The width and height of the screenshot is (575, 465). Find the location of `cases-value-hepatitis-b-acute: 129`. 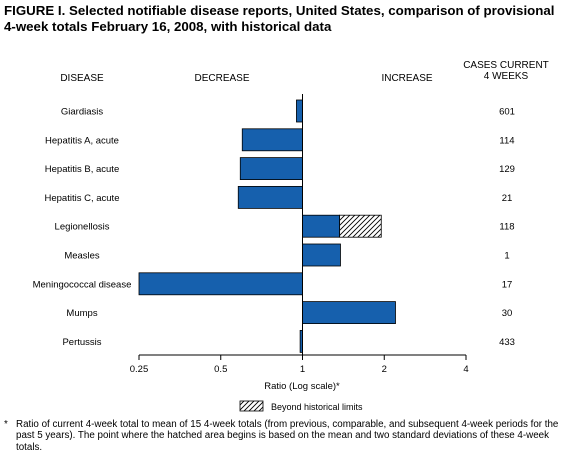

cases-value-hepatitis-b-acute: 129 is located at coordinates (507, 169).